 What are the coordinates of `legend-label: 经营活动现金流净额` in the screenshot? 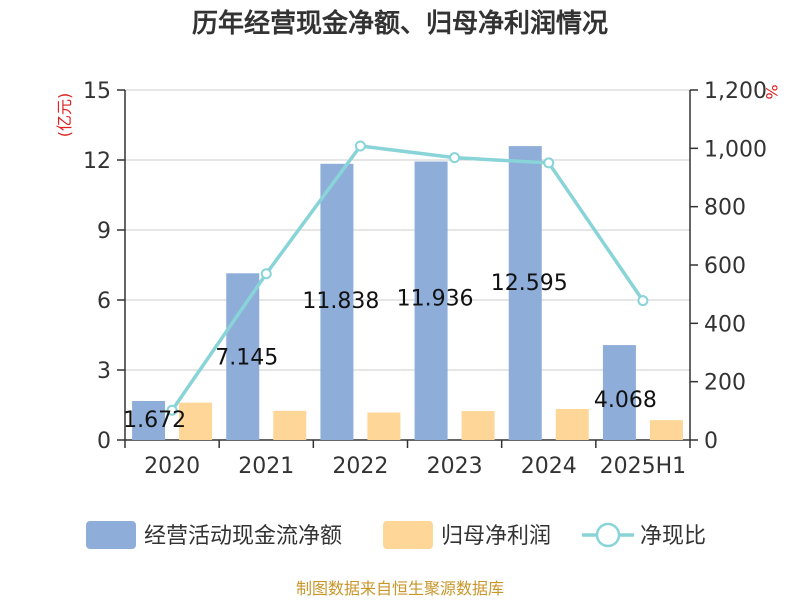 It's located at (243, 536).